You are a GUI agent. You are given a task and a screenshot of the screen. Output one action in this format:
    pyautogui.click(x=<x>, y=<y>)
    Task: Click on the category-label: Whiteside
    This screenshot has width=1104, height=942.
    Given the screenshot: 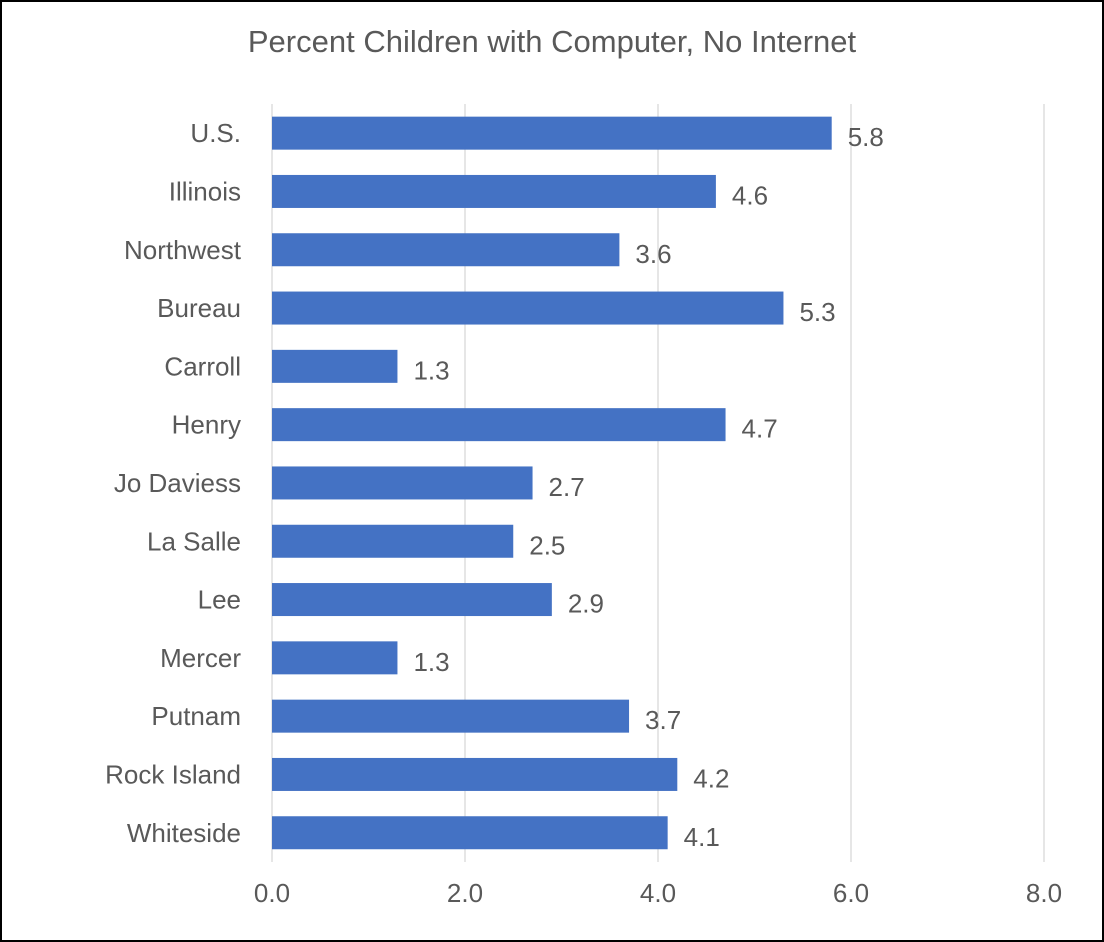 What is the action you would take?
    pyautogui.click(x=184, y=833)
    